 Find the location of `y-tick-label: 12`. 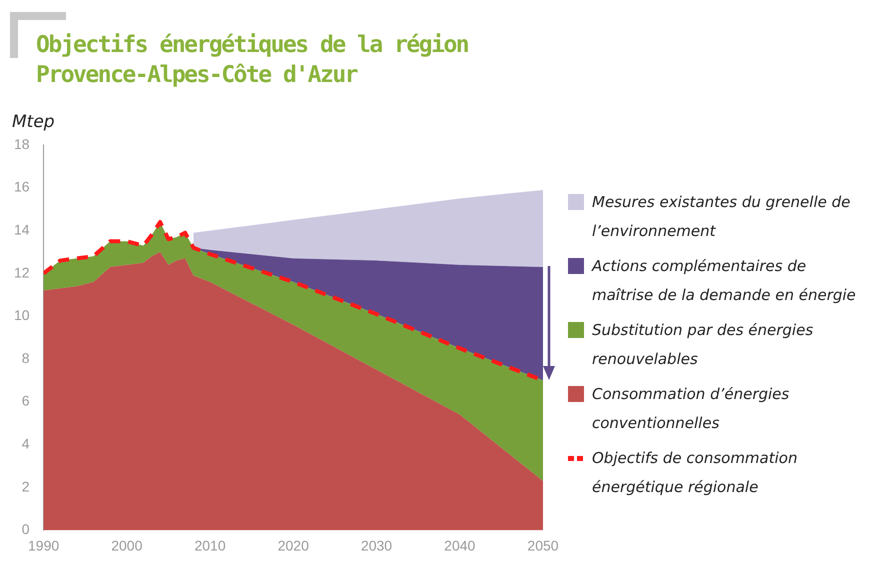

y-tick-label: 12 is located at coordinates (22, 272).